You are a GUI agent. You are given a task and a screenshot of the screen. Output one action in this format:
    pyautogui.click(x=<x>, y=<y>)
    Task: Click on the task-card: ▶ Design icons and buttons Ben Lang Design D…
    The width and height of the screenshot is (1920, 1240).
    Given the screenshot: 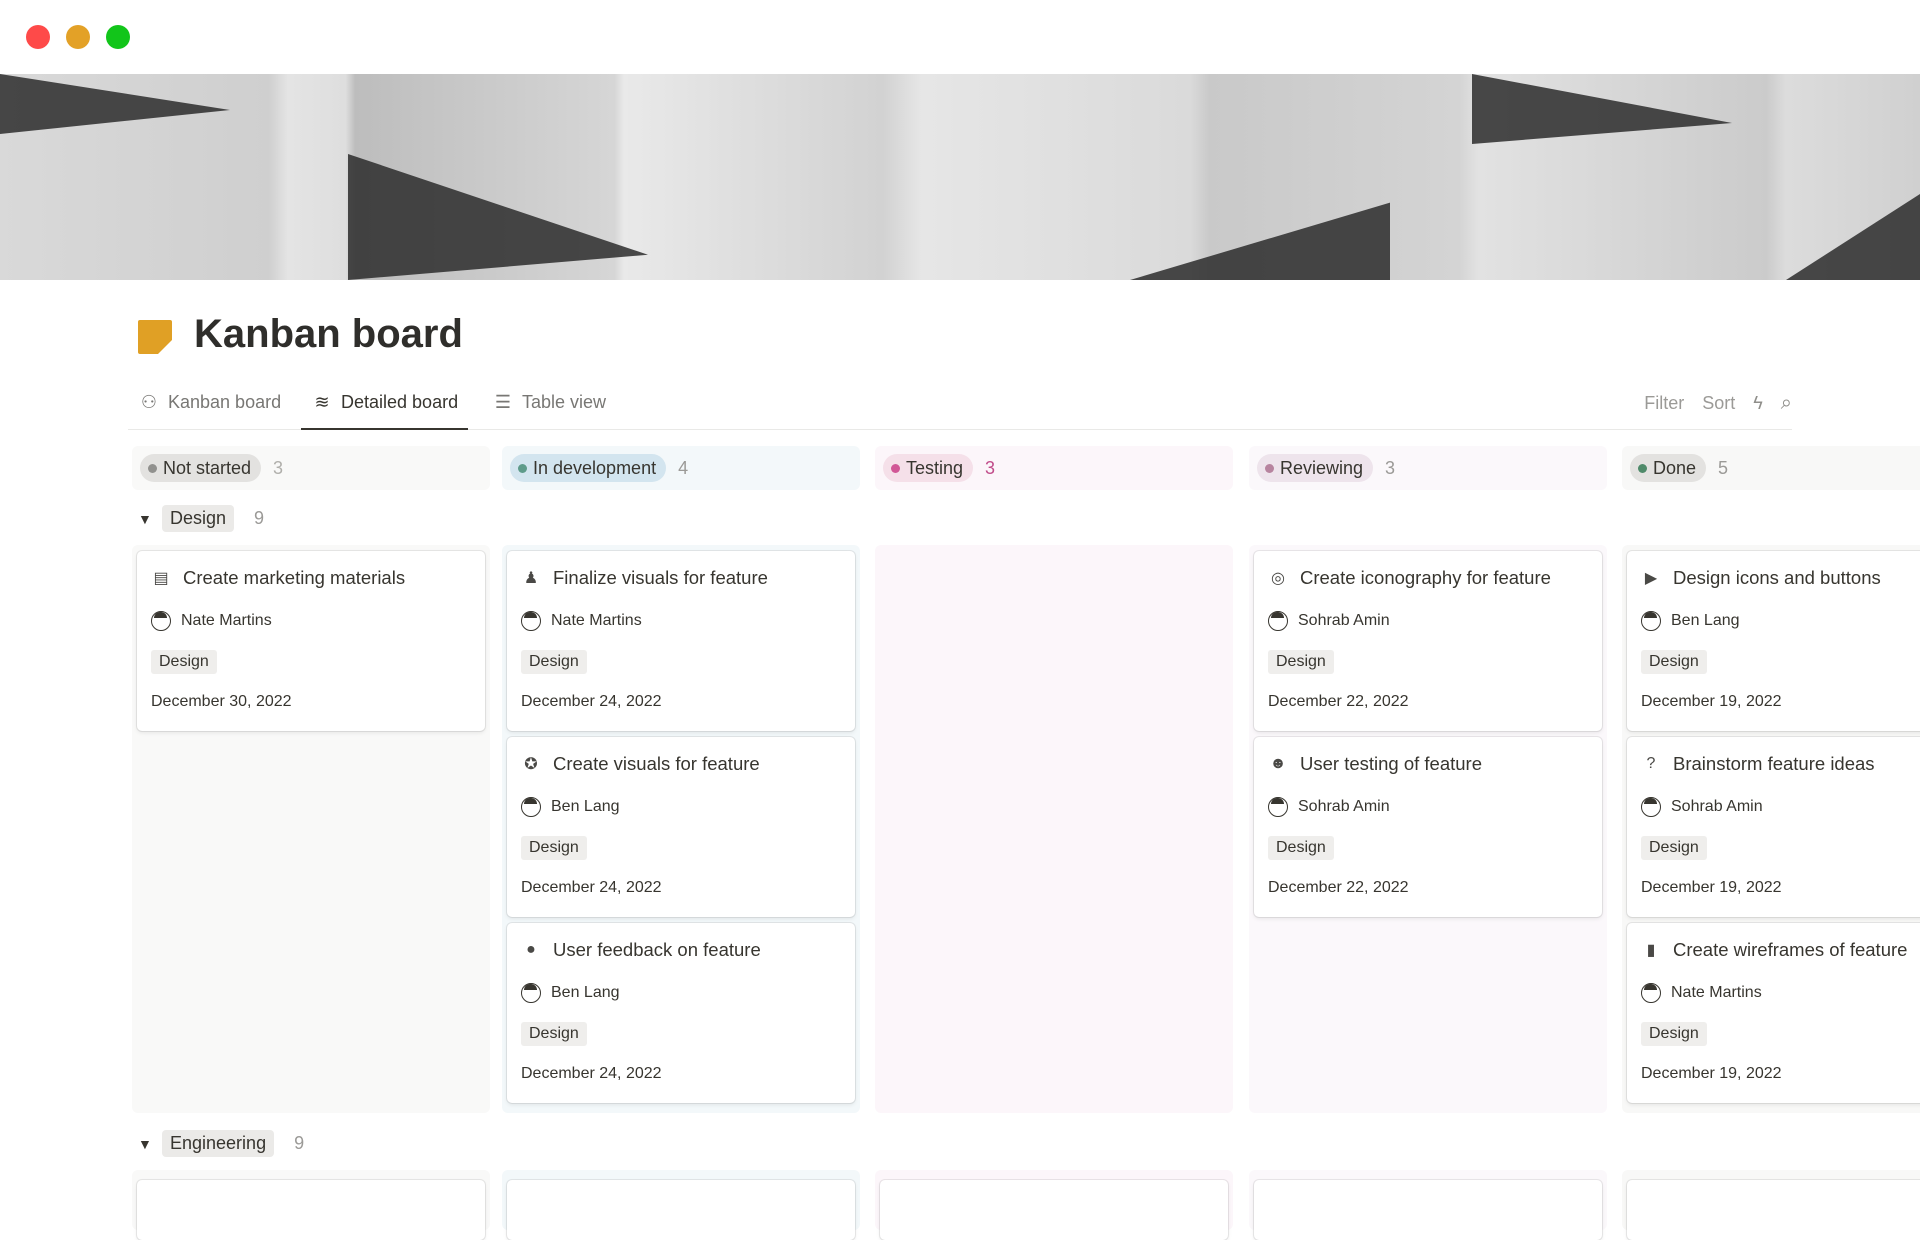 What is the action you would take?
    pyautogui.click(x=1773, y=641)
    